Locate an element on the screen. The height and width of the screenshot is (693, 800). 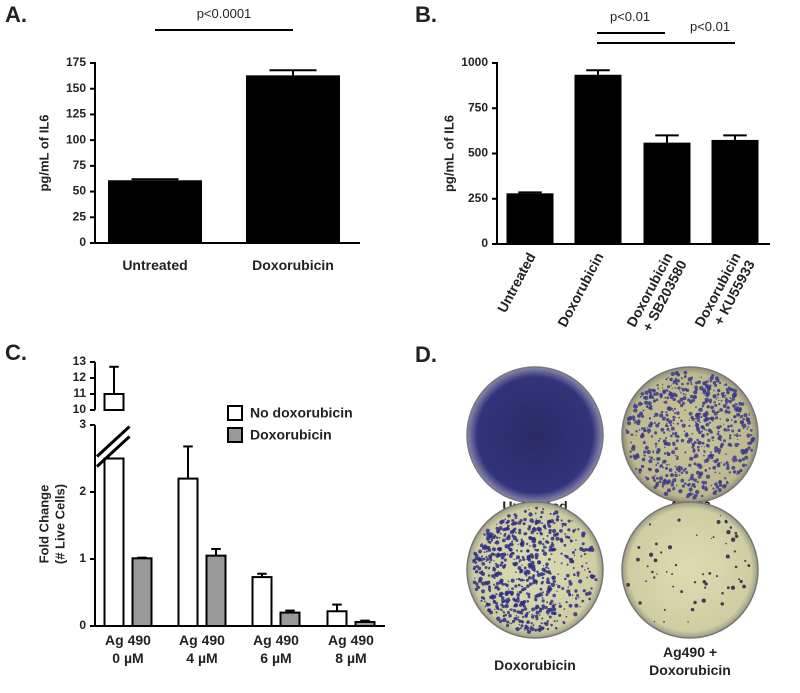
y-tick-label: 500 is located at coordinates (478, 153).